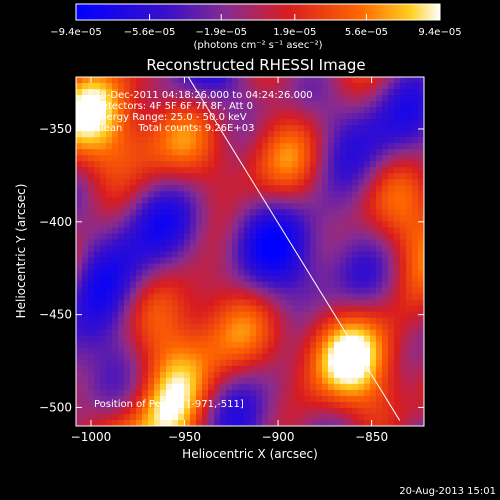 The width and height of the screenshot is (500, 500). Describe the element at coordinates (258, 12) in the screenshot. I see `colorbar-gradient` at that location.